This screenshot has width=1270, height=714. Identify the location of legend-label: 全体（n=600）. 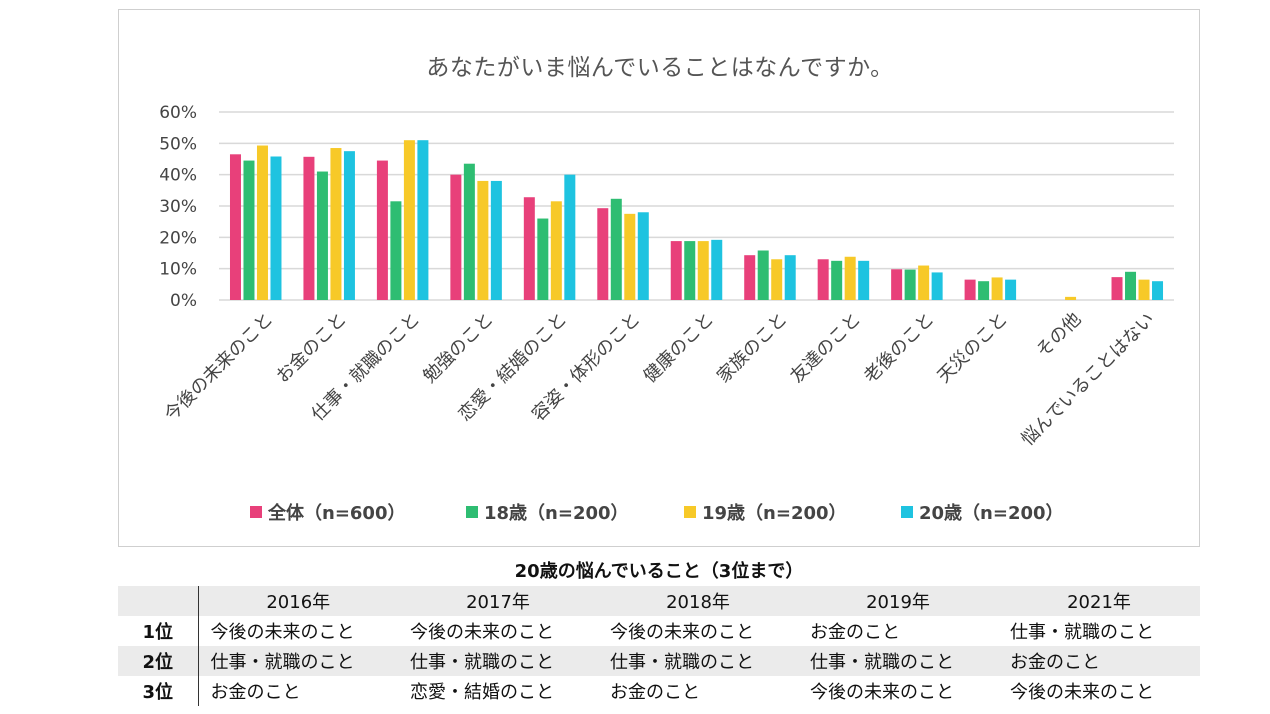
(337, 513).